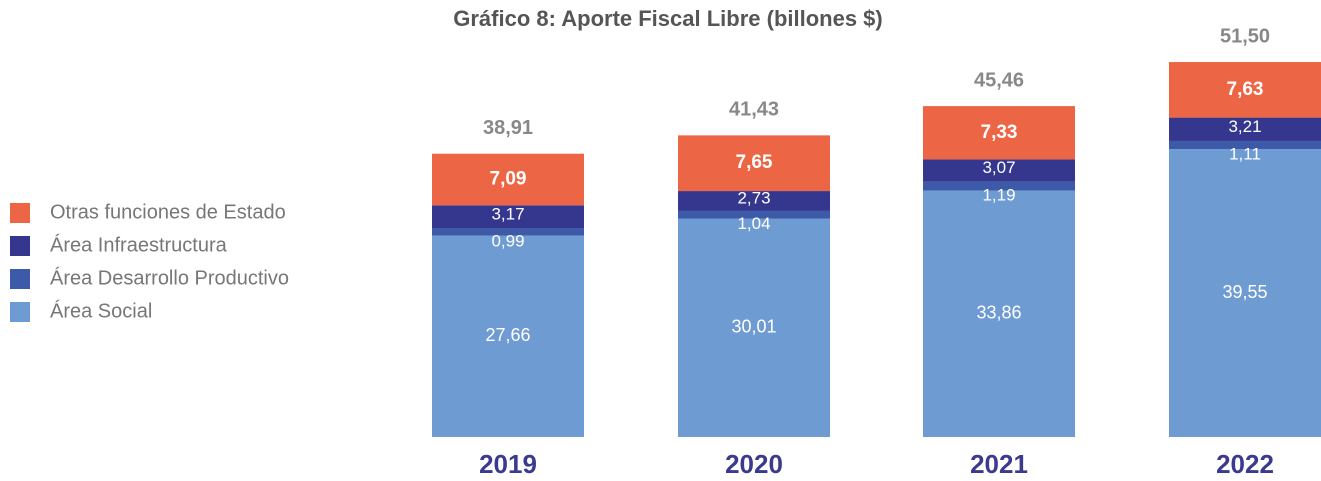 This screenshot has height=481, width=1321. Describe the element at coordinates (999, 80) in the screenshot. I see `total-label: 45,46` at that location.